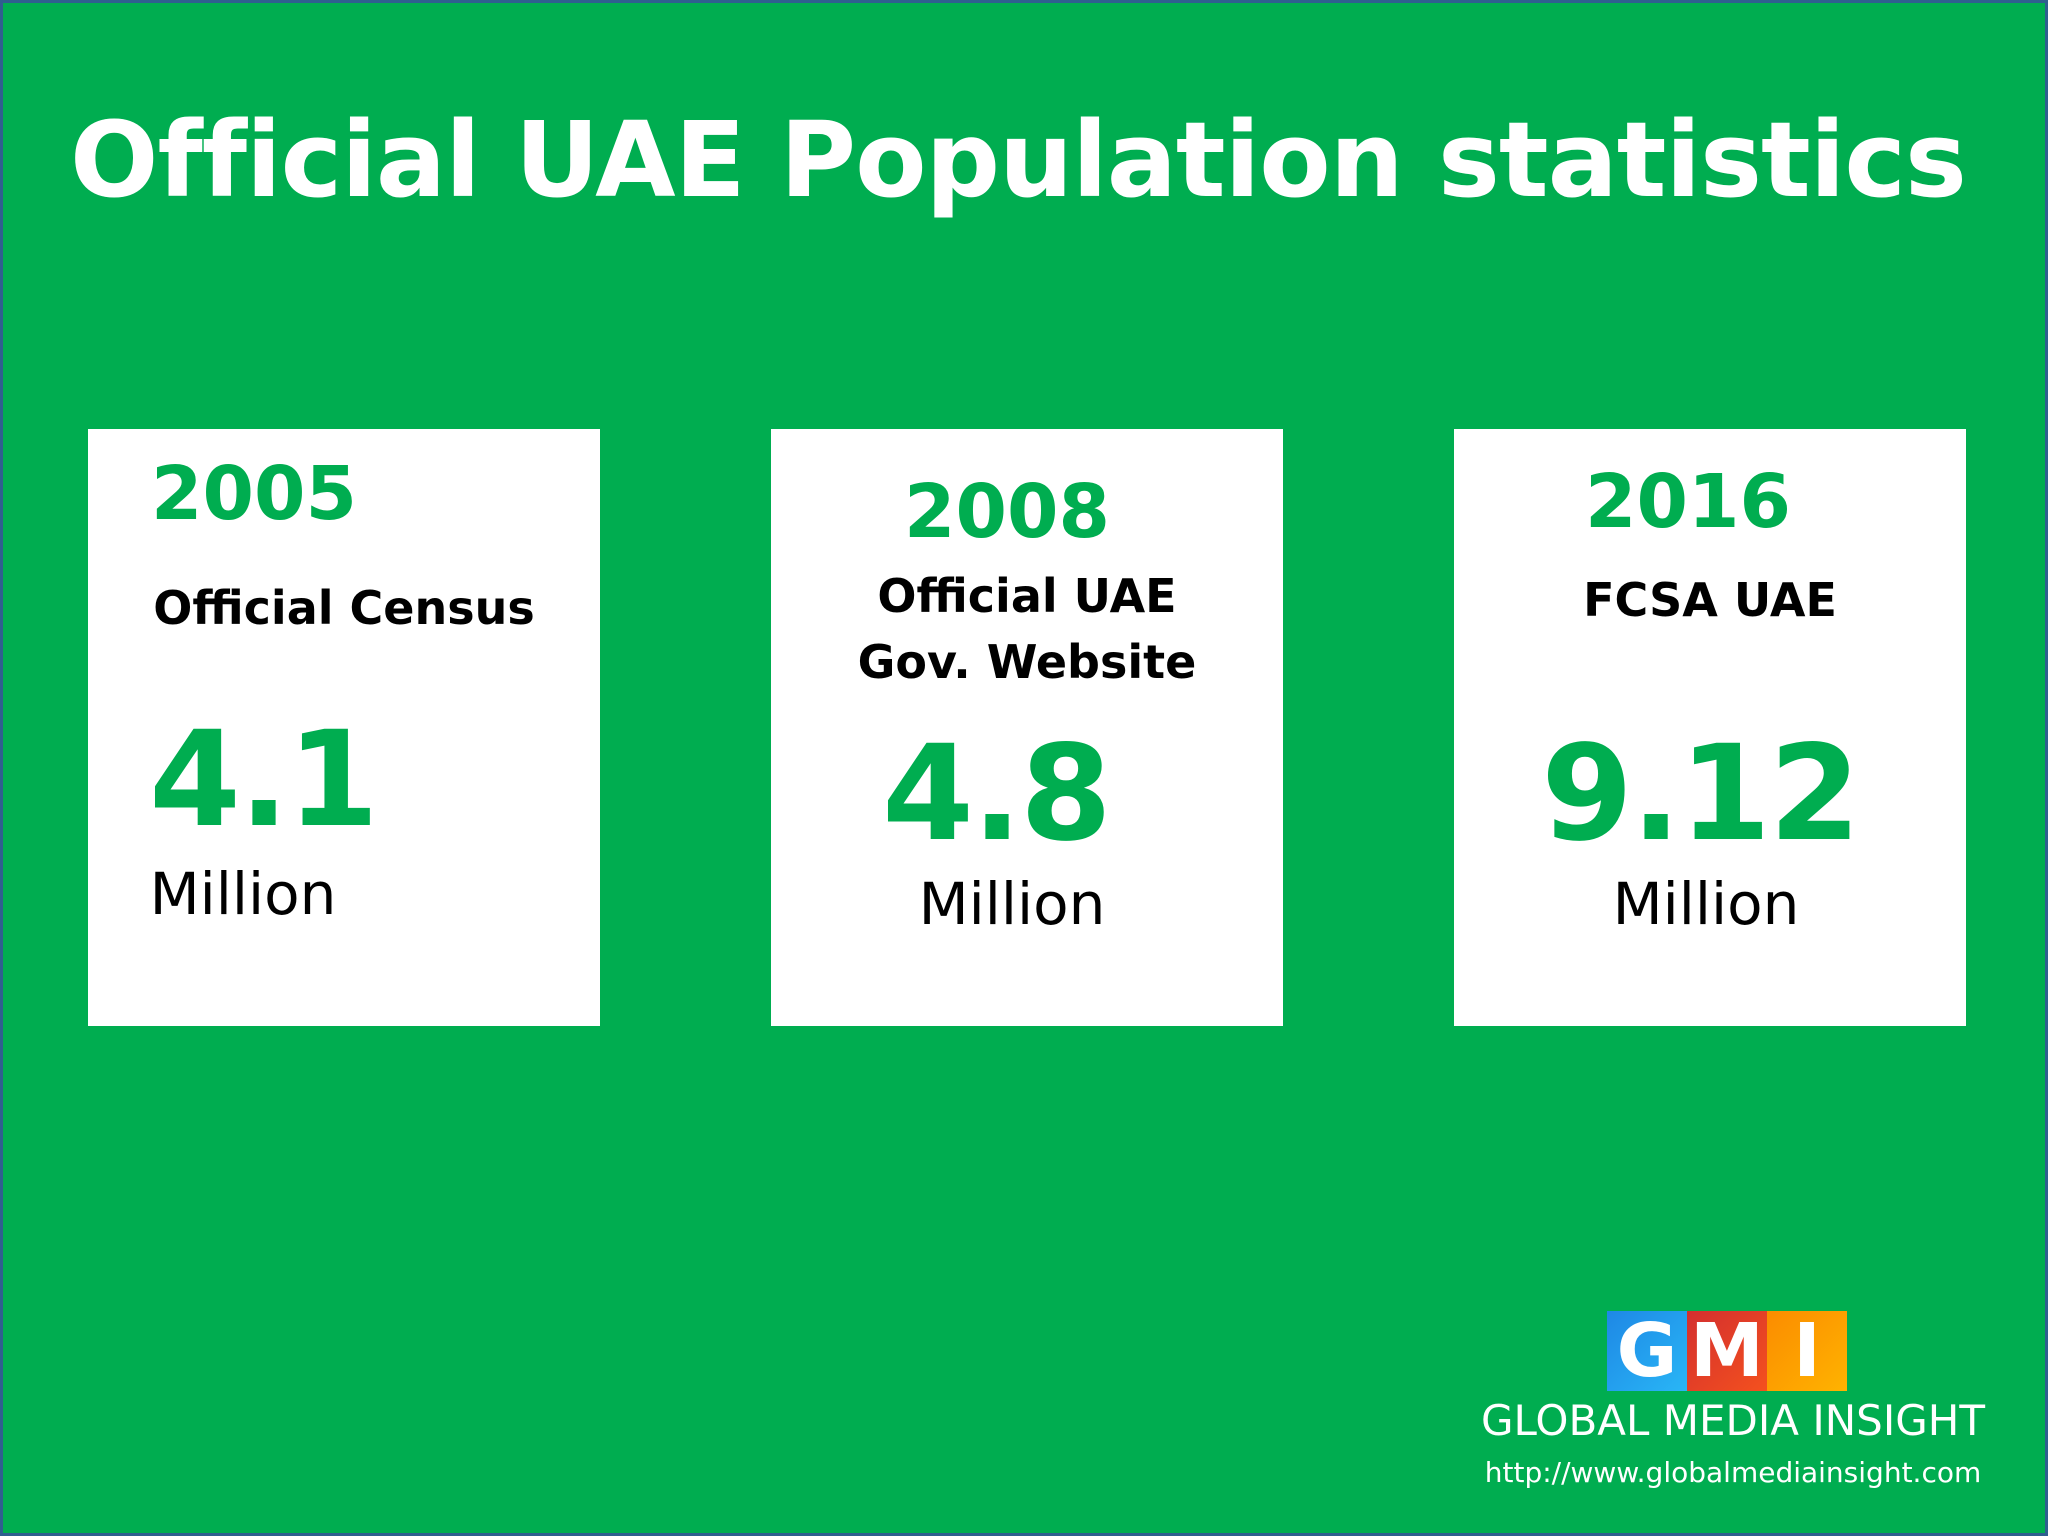 Image resolution: width=2048 pixels, height=1536 pixels. What do you see at coordinates (1733, 1420) in the screenshot?
I see `brand-name: GLOBAL MEDIA INSIGHT` at bounding box center [1733, 1420].